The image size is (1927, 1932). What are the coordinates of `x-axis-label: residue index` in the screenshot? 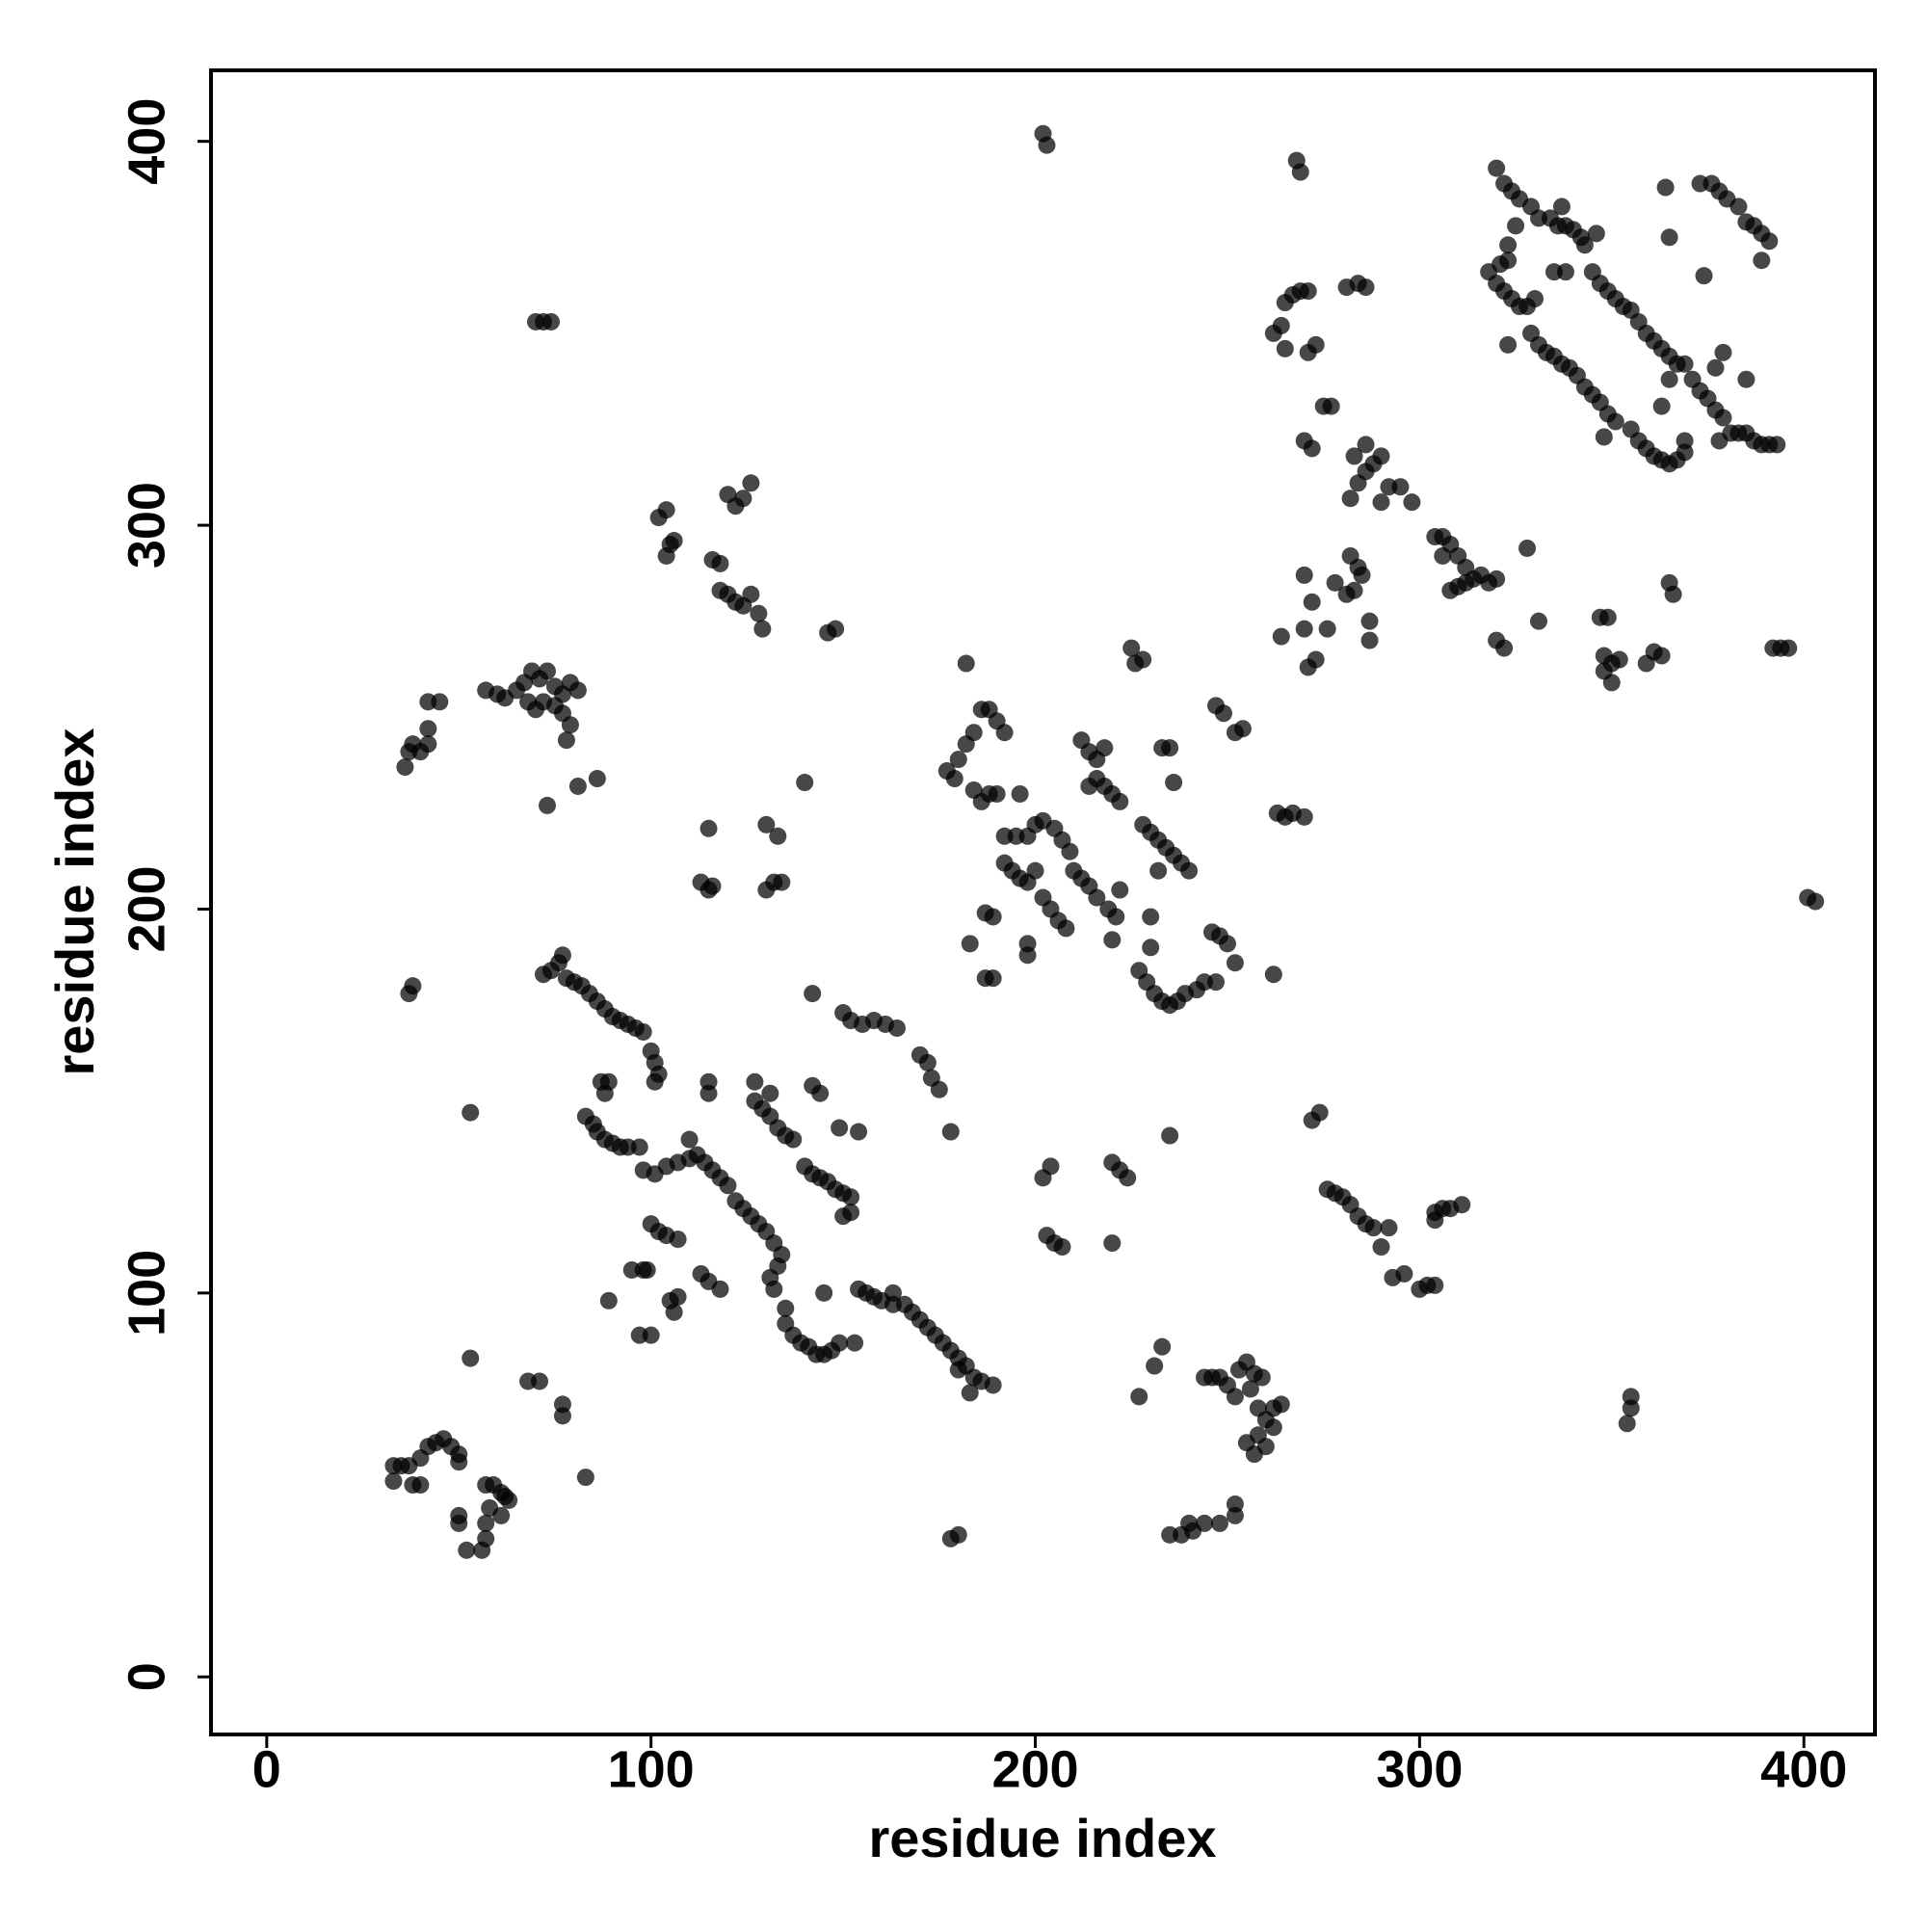 It's located at (1042, 1838).